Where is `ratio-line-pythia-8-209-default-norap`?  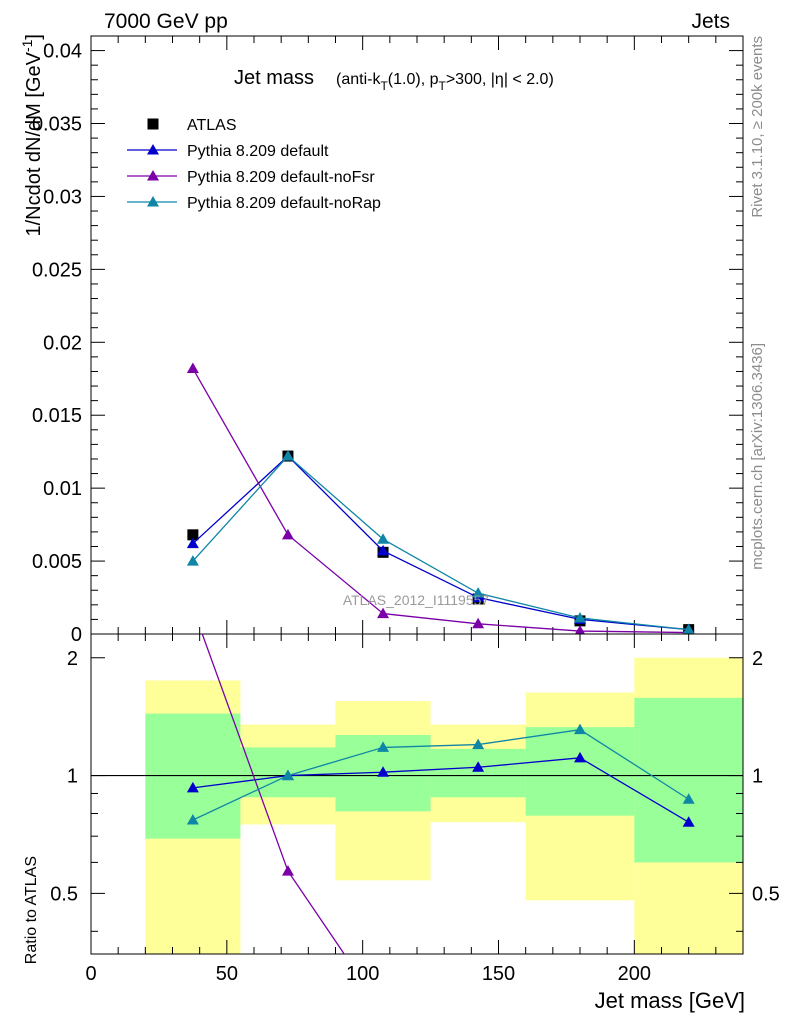
ratio-line-pythia-8-209-default-norap is located at coordinates (441, 774).